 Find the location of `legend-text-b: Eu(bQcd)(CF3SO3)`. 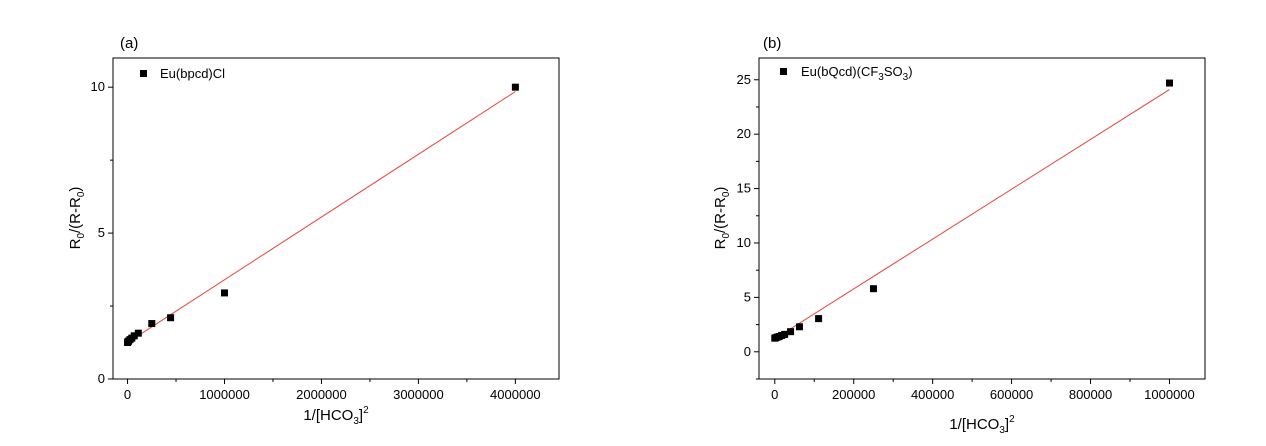

legend-text-b: Eu(bQcd)(CF3SO3) is located at coordinates (857, 73).